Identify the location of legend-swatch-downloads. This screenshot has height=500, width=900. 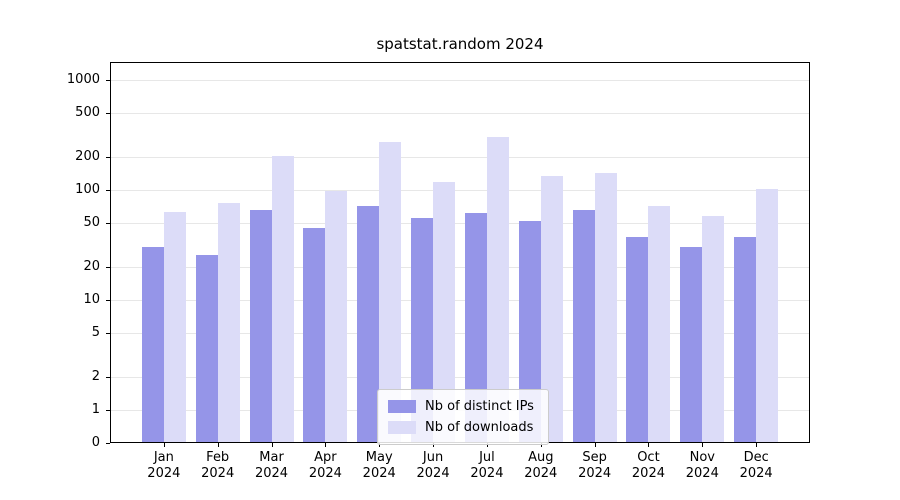
(402, 427).